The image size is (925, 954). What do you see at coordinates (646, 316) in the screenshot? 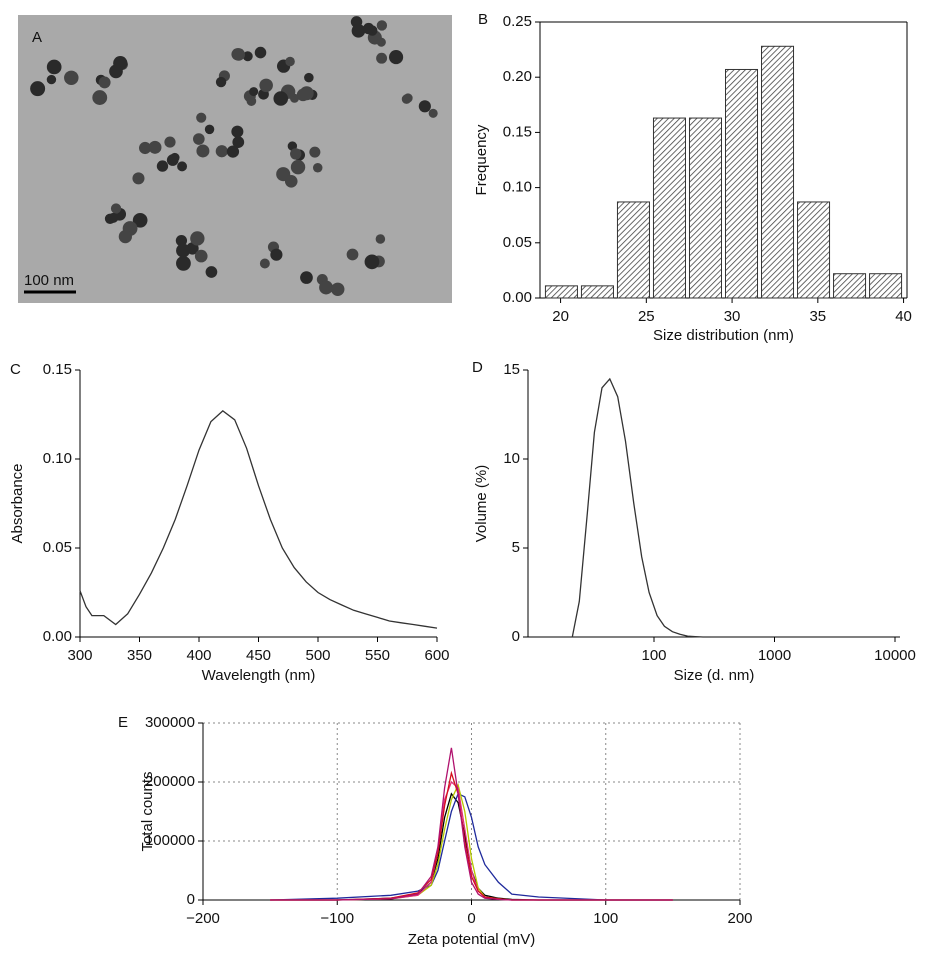
I see `x-tick-label: 25` at bounding box center [646, 316].